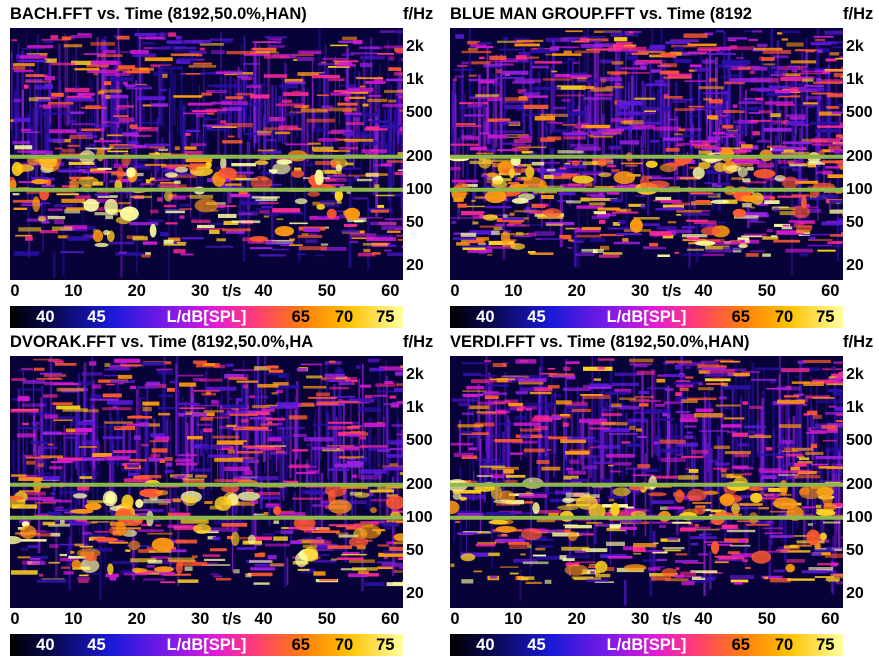 Image resolution: width=879 pixels, height=657 pixels. I want to click on chart-title: VERDI.FFT vs. Time (8192,50.0%,HAN), so click(600, 342).